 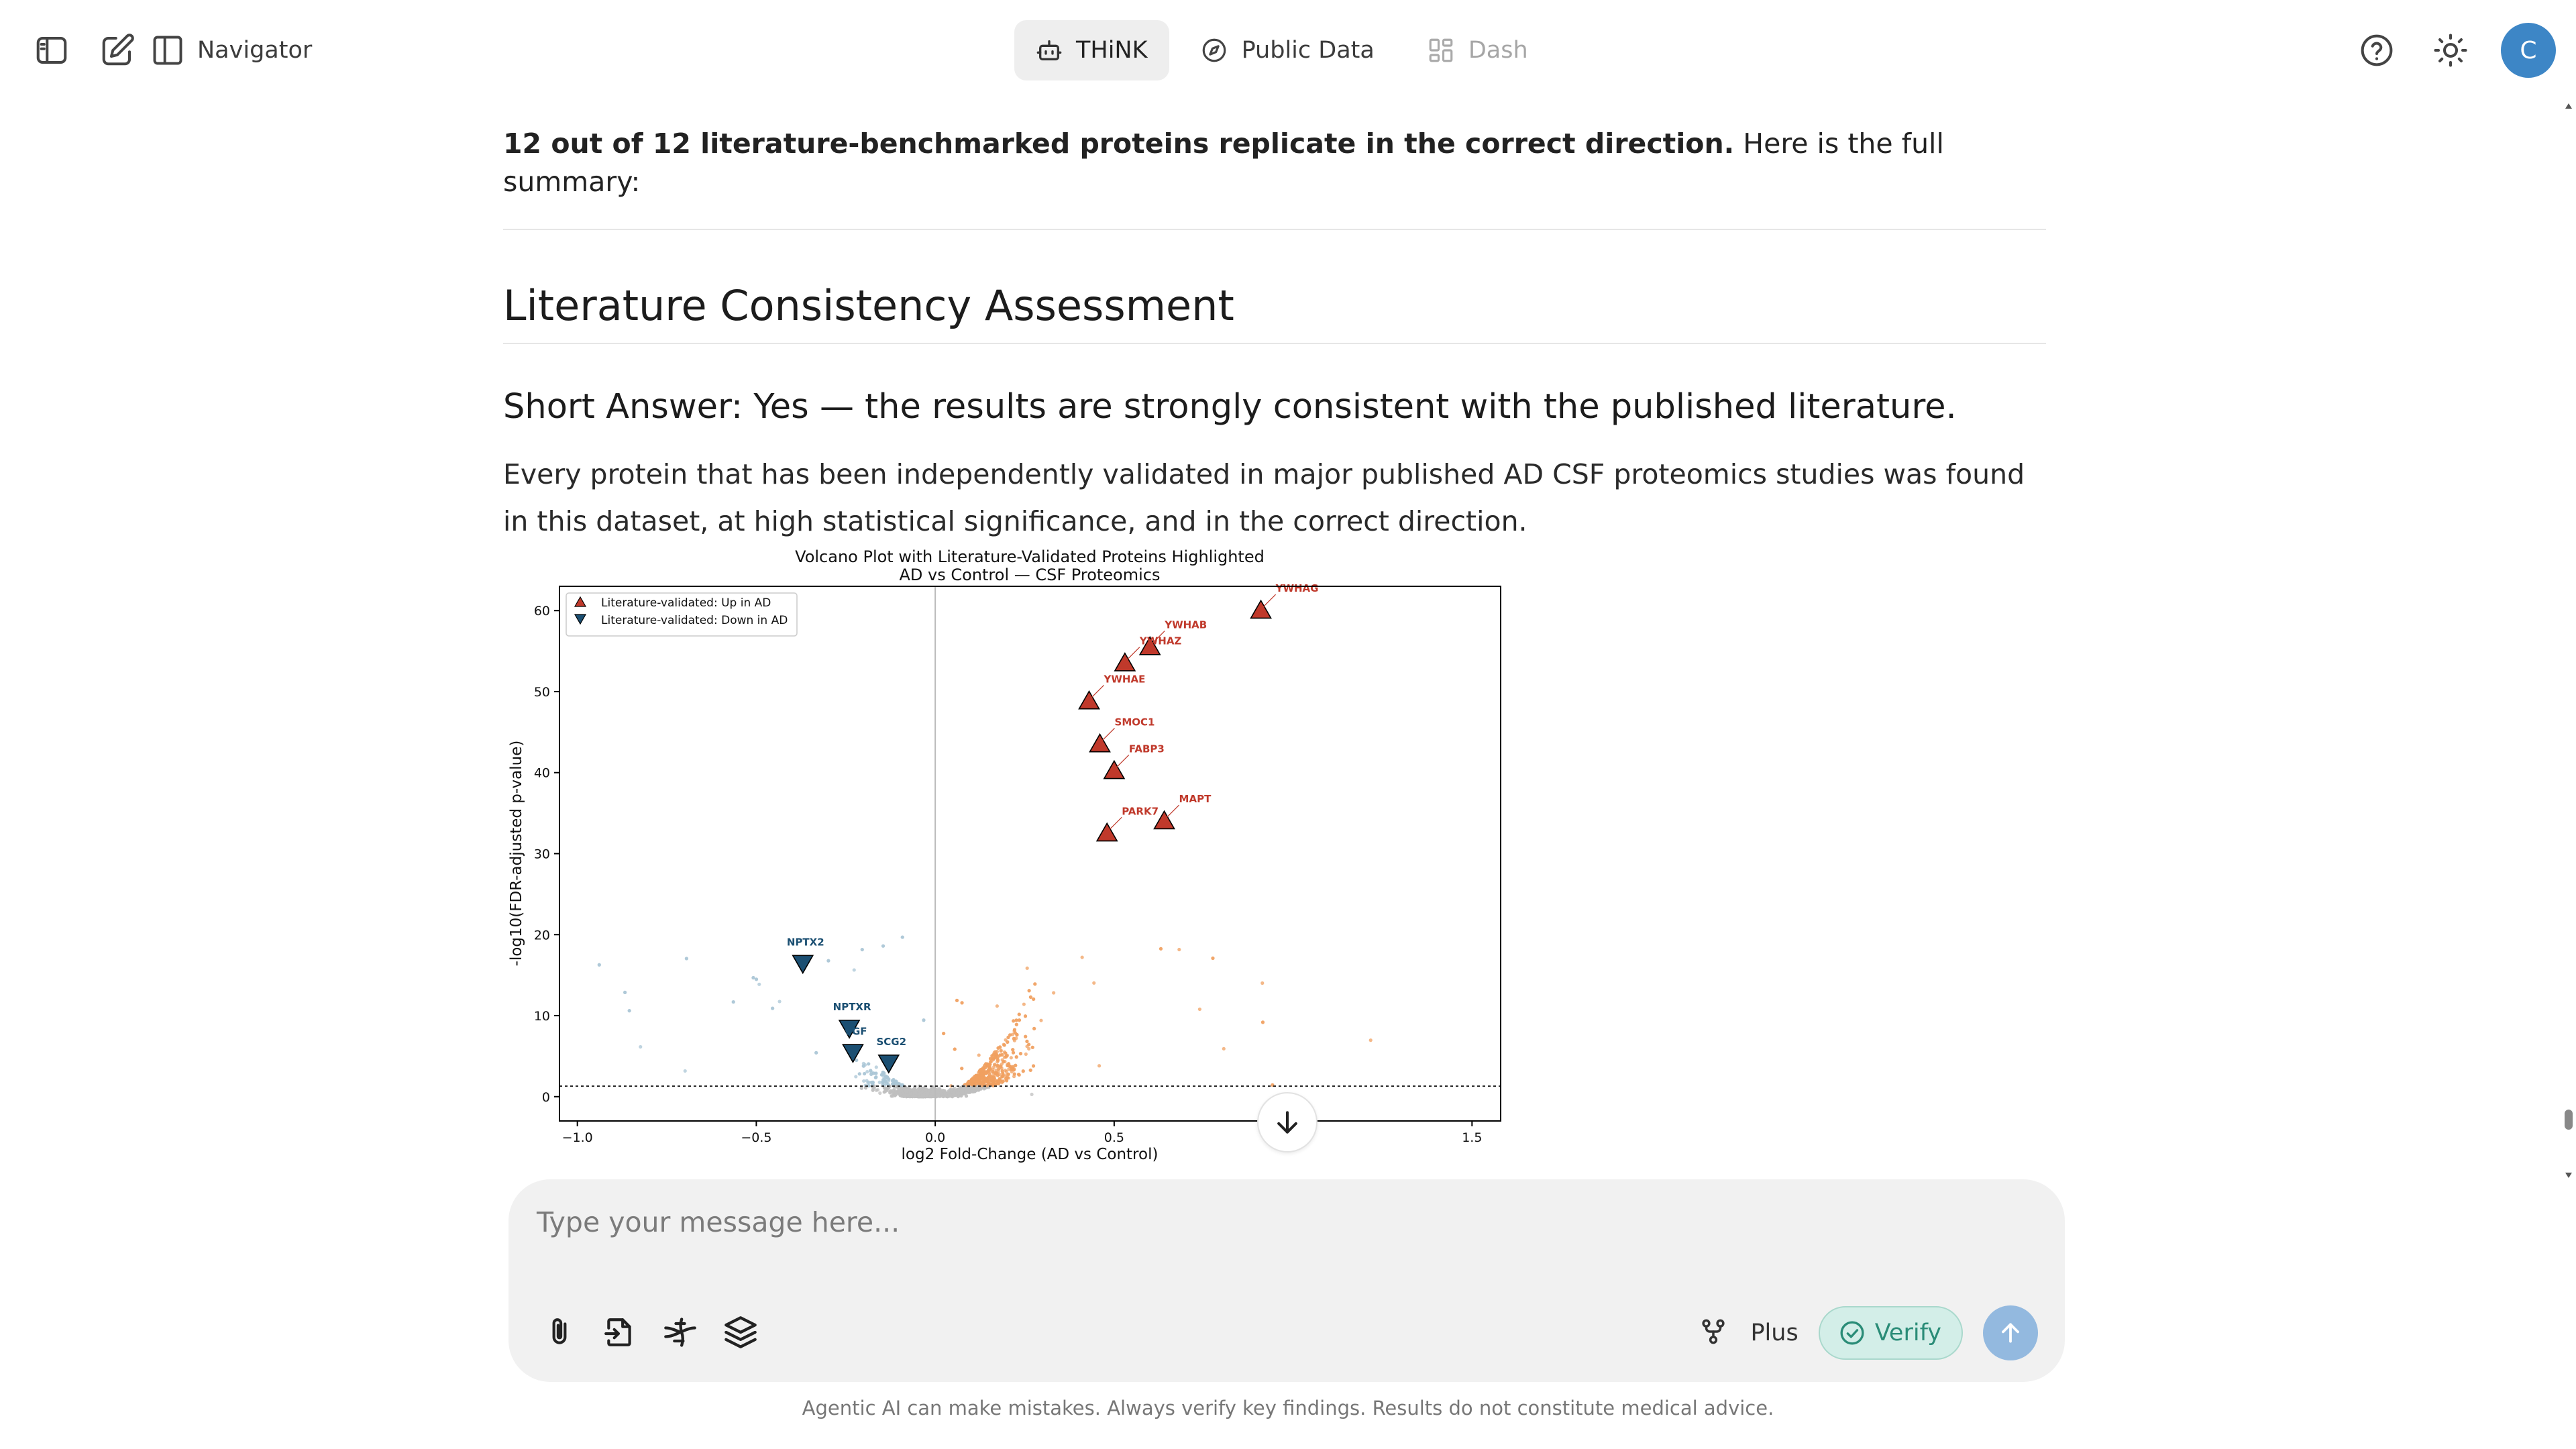 I want to click on x-tick-label: −1.0, so click(x=577, y=1137).